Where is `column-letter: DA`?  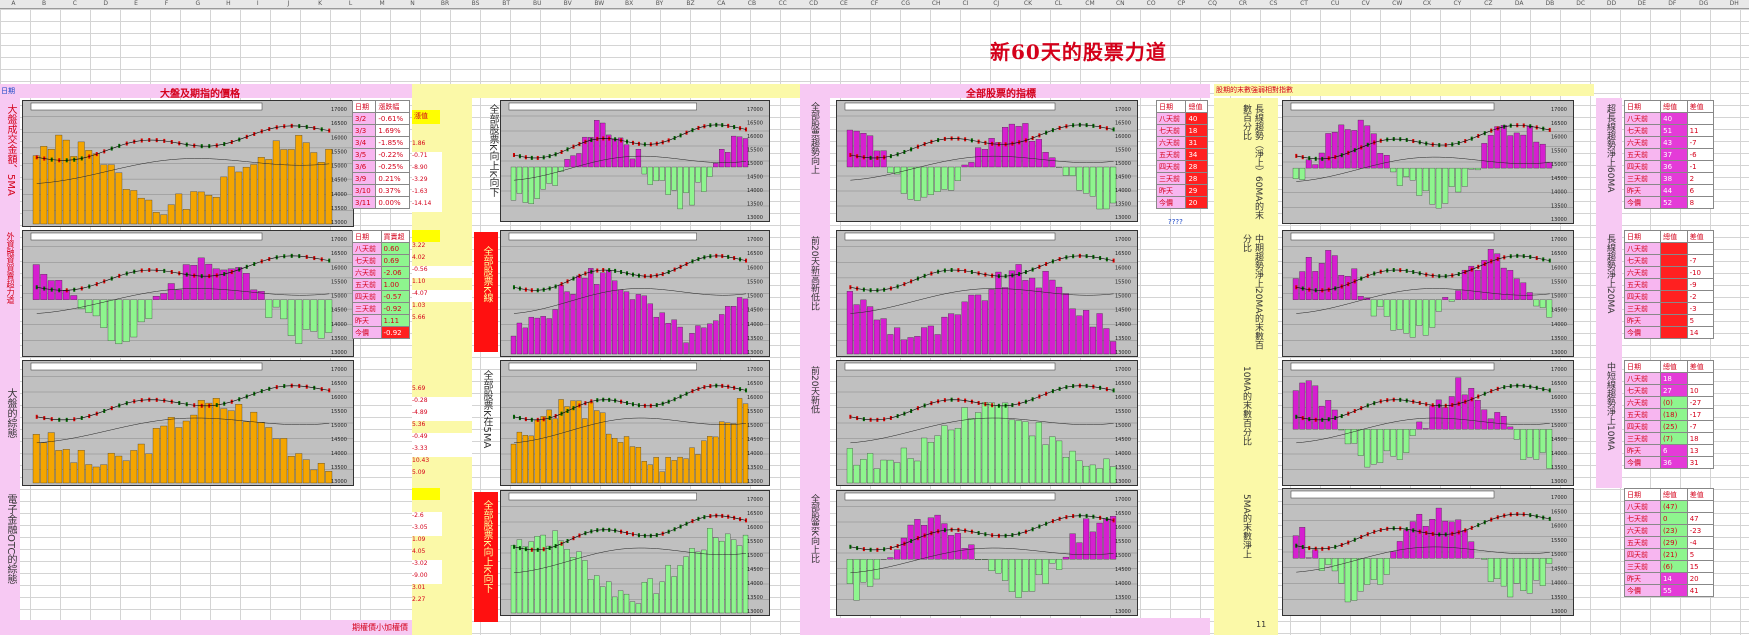 column-letter: DA is located at coordinates (1519, 3).